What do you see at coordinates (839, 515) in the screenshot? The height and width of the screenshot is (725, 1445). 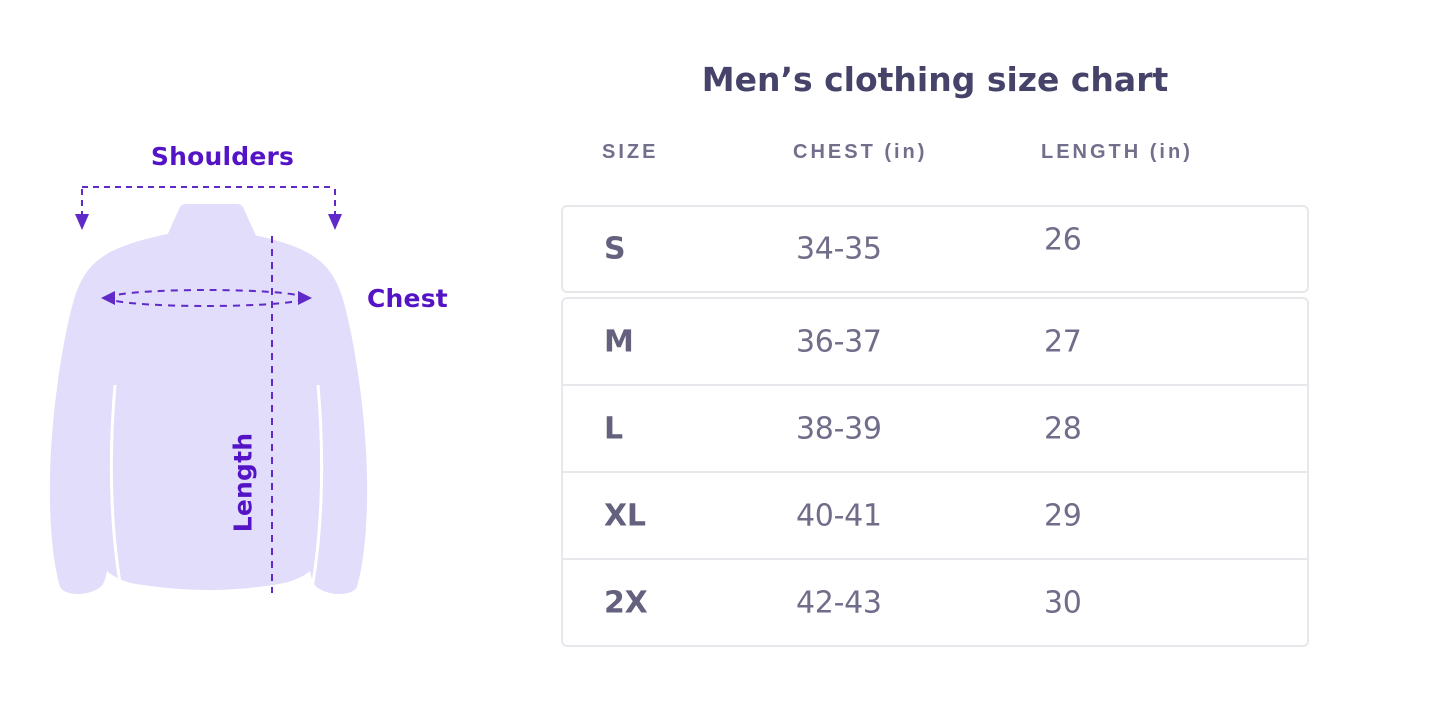 I see `chest-value: 40-41` at bounding box center [839, 515].